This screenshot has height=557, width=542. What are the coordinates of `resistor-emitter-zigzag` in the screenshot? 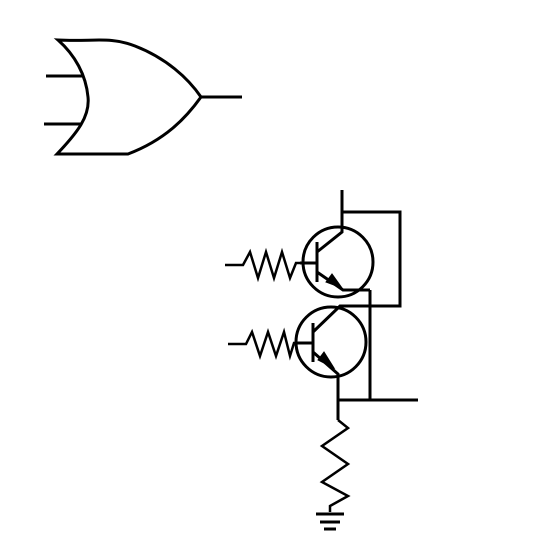 It's located at (335, 465).